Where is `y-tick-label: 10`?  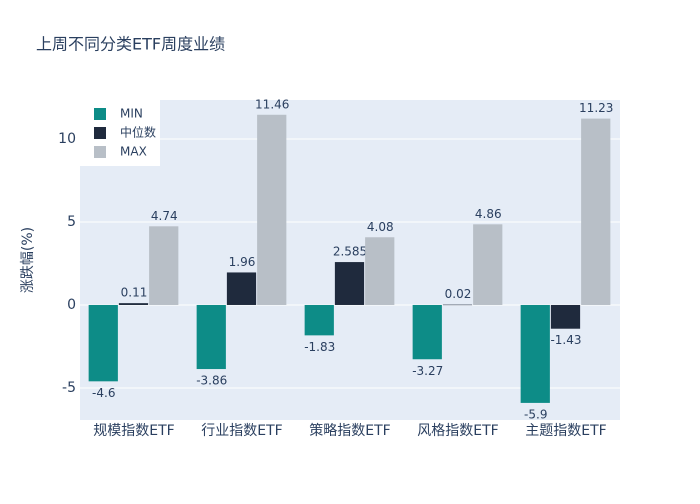
y-tick-label: 10 is located at coordinates (67, 139).